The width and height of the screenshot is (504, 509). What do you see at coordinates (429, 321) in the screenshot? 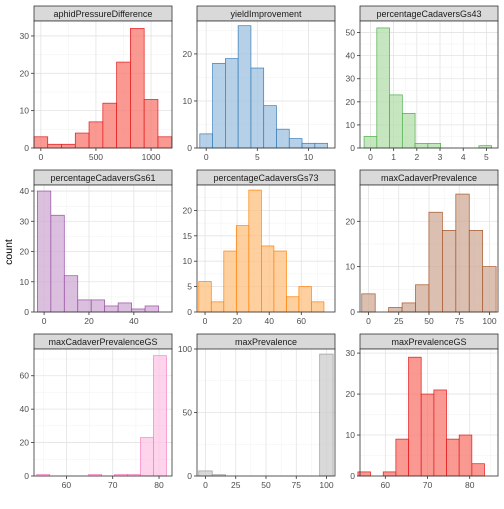
I see `x-tick-label: 50` at bounding box center [429, 321].